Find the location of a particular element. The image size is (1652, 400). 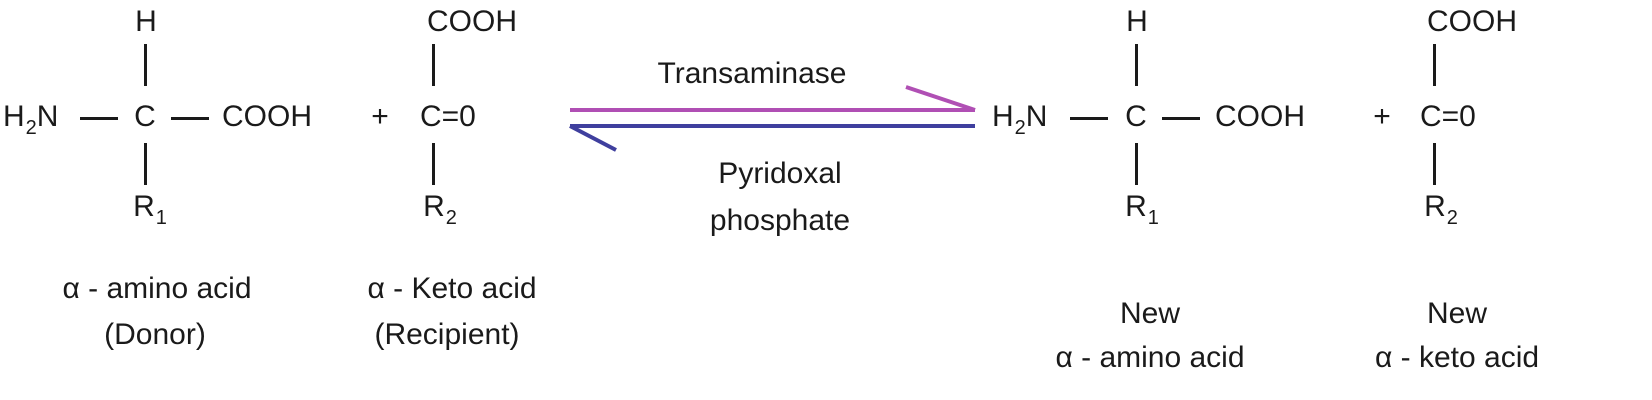

enzyme-label: Transaminase is located at coordinates (752, 73).